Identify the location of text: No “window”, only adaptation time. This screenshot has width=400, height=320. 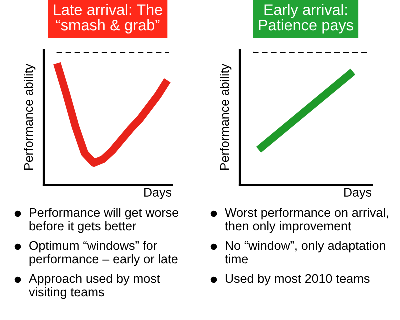
(305, 252).